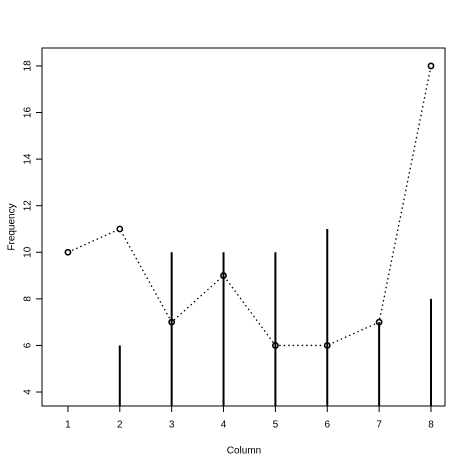 This screenshot has width=474, height=473. Describe the element at coordinates (120, 425) in the screenshot. I see `x-tick-label: 2` at that location.